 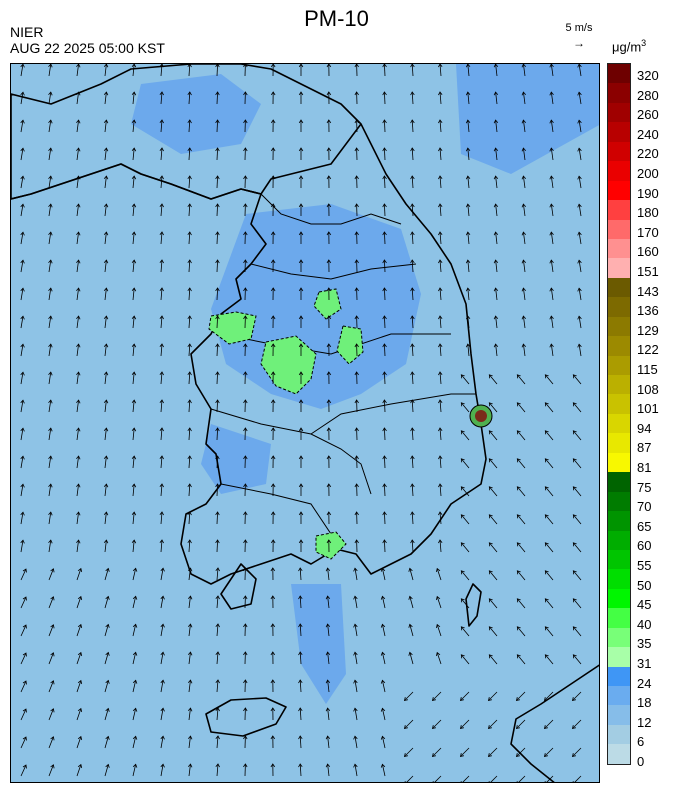 I want to click on colorbar-tick-label: 18, so click(x=644, y=703).